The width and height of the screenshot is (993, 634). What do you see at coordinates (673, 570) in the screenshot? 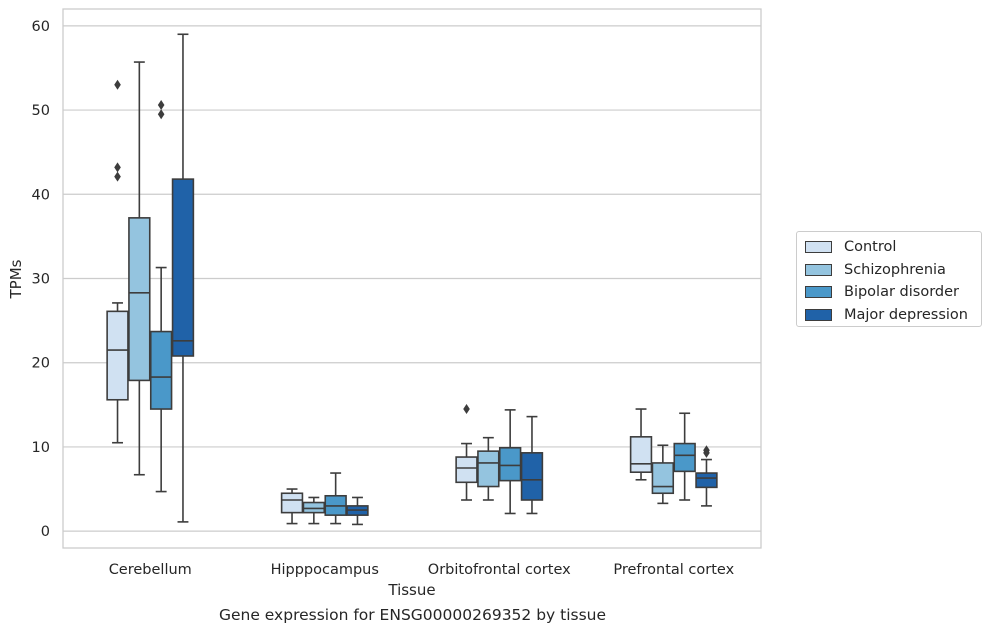
I see `x-tick-label: Prefrontal cortex` at bounding box center [673, 570].